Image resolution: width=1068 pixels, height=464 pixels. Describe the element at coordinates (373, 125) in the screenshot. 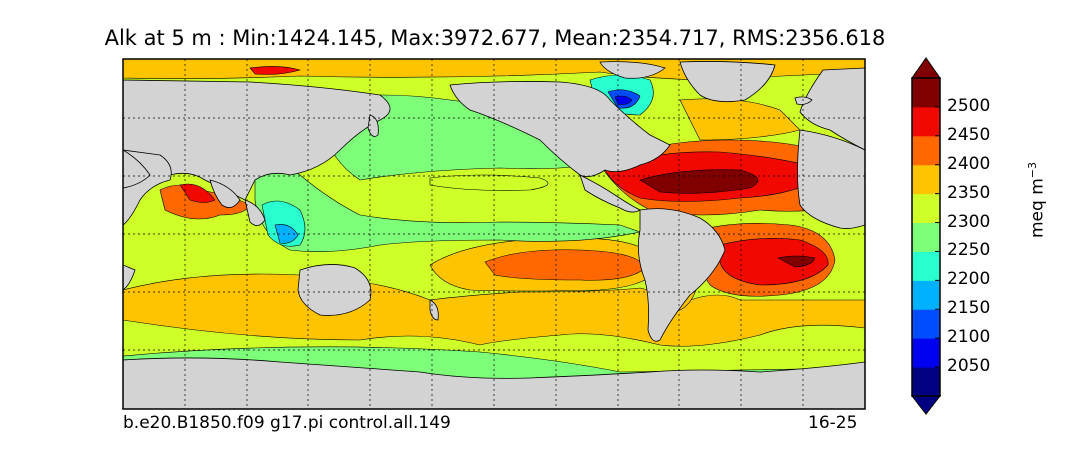

I see `land-japan` at that location.